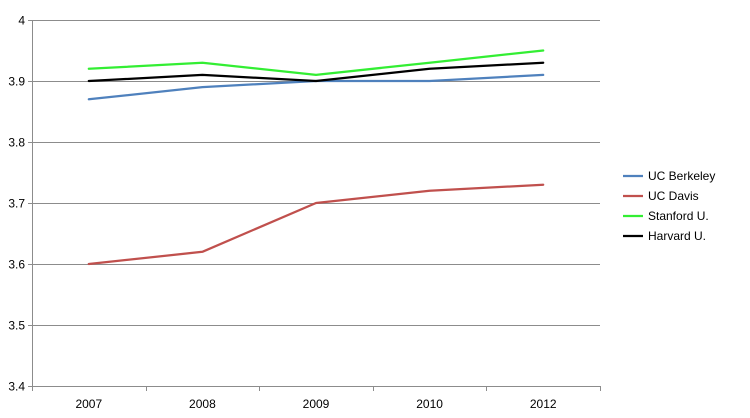 The height and width of the screenshot is (418, 750). I want to click on x-tick-label: 2012, so click(543, 404).